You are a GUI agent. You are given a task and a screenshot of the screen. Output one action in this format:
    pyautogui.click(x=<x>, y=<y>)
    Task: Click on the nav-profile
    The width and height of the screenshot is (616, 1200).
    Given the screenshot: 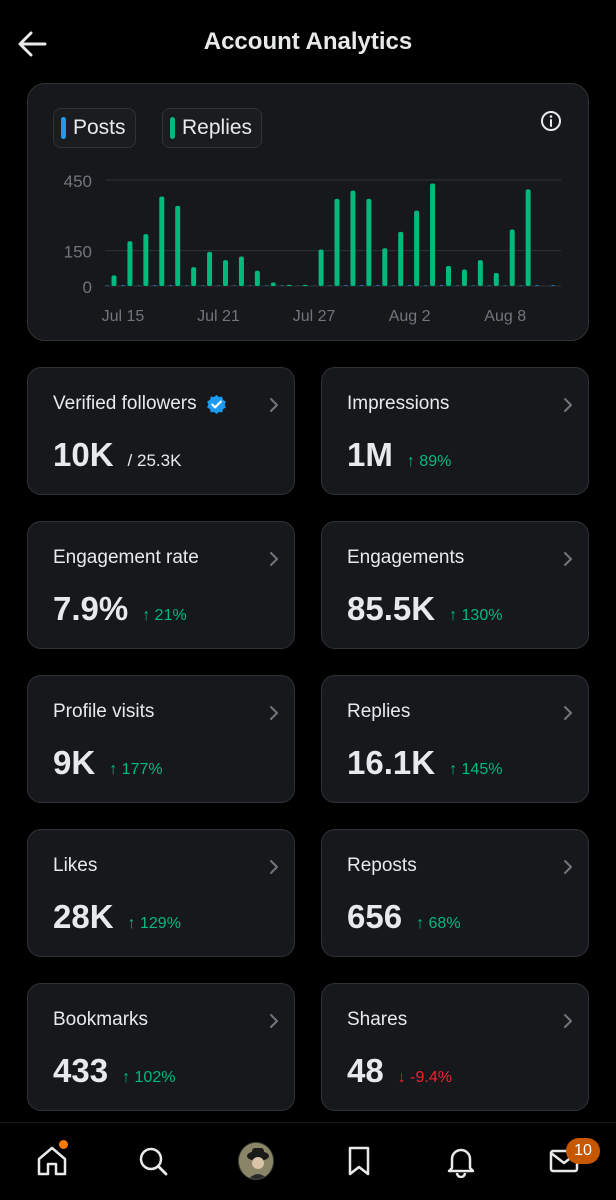 What is the action you would take?
    pyautogui.click(x=256, y=1161)
    